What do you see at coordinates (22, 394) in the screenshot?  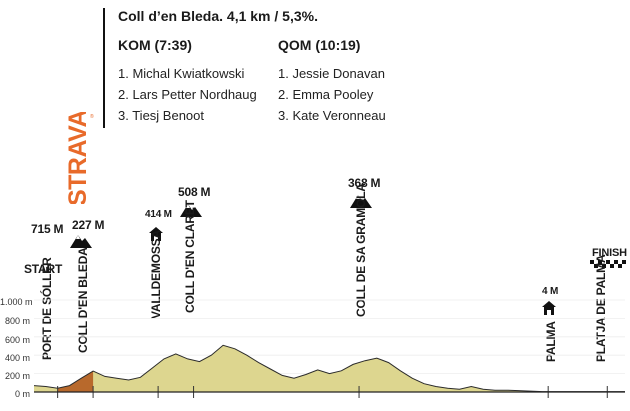 I see `y-tick-label: 0 m` at bounding box center [22, 394].